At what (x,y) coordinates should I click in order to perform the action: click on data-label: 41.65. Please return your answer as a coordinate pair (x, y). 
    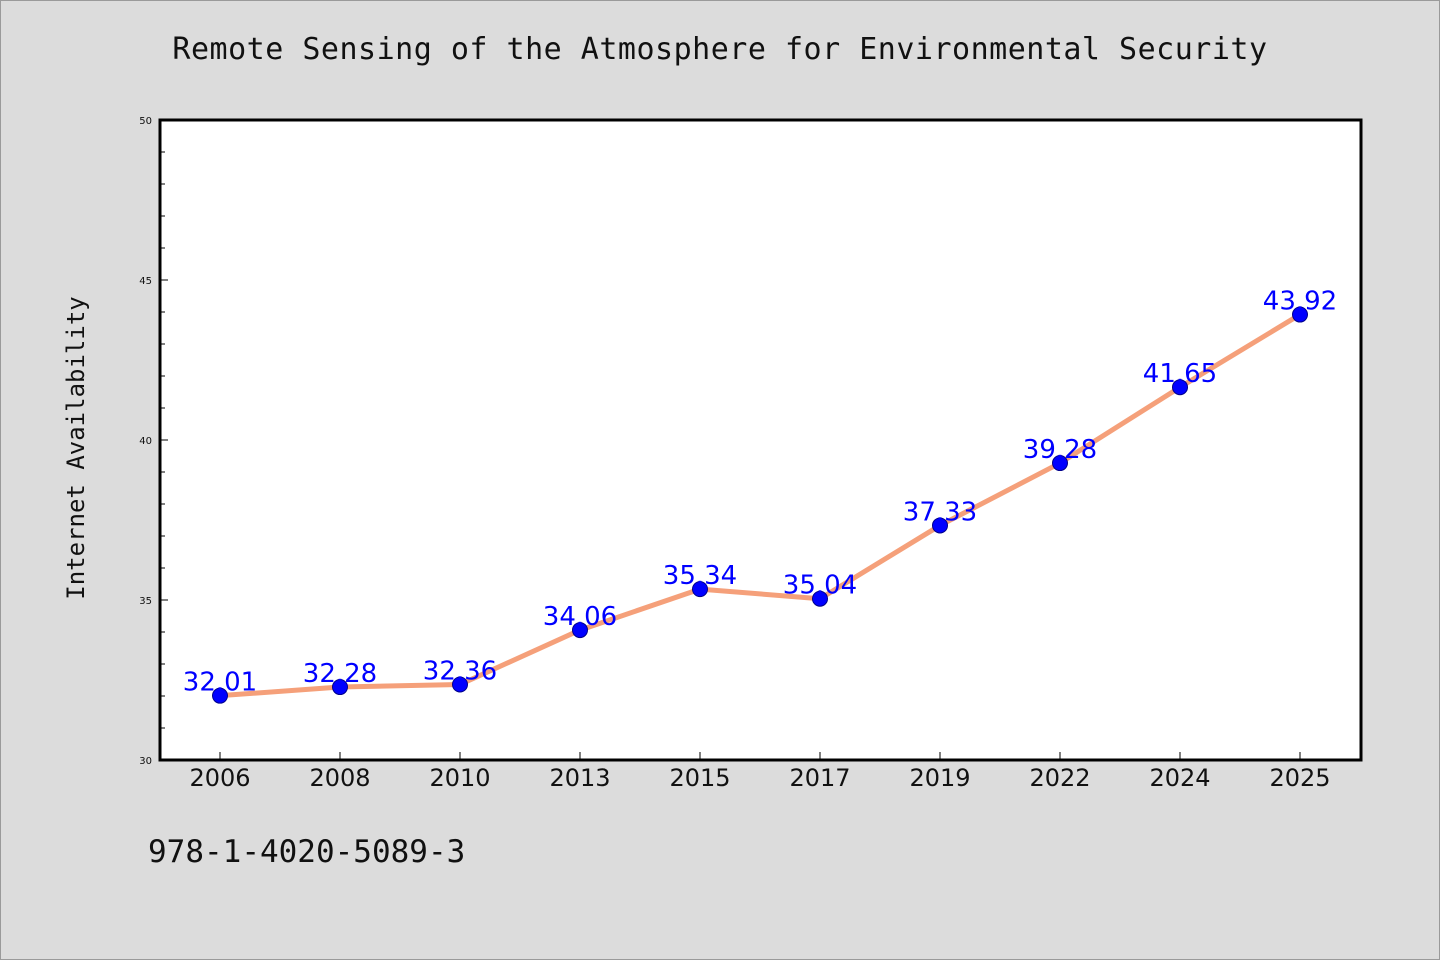
    Looking at the image, I should click on (1180, 374).